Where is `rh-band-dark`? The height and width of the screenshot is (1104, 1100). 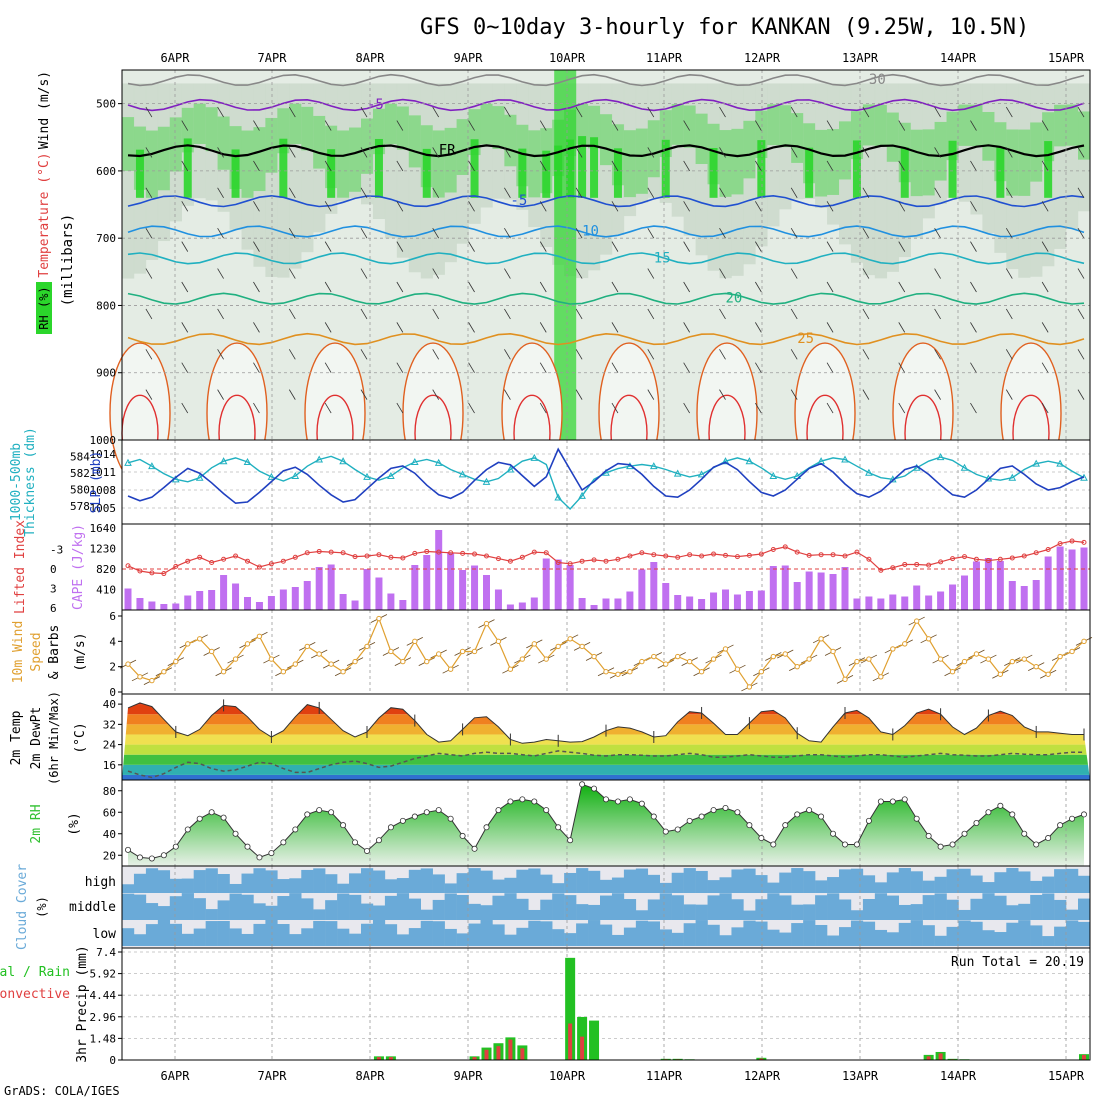 rh-band-dark is located at coordinates (331, 173).